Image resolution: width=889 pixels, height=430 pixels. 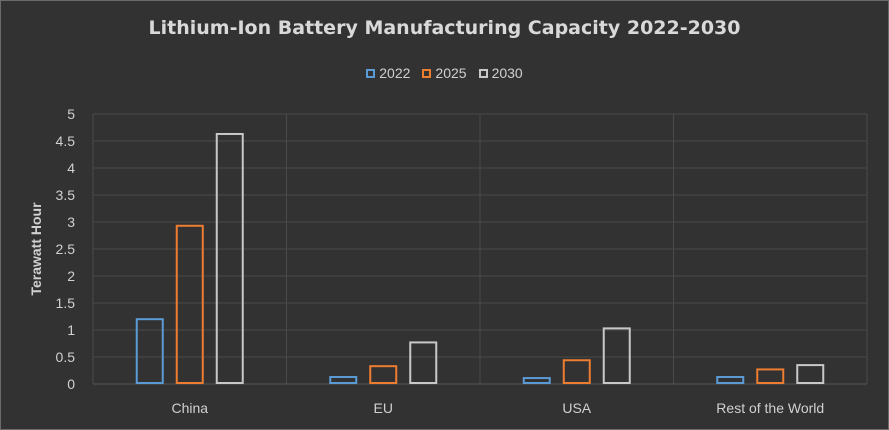 I want to click on bar-rest-of-the-world-2025, so click(x=770, y=376).